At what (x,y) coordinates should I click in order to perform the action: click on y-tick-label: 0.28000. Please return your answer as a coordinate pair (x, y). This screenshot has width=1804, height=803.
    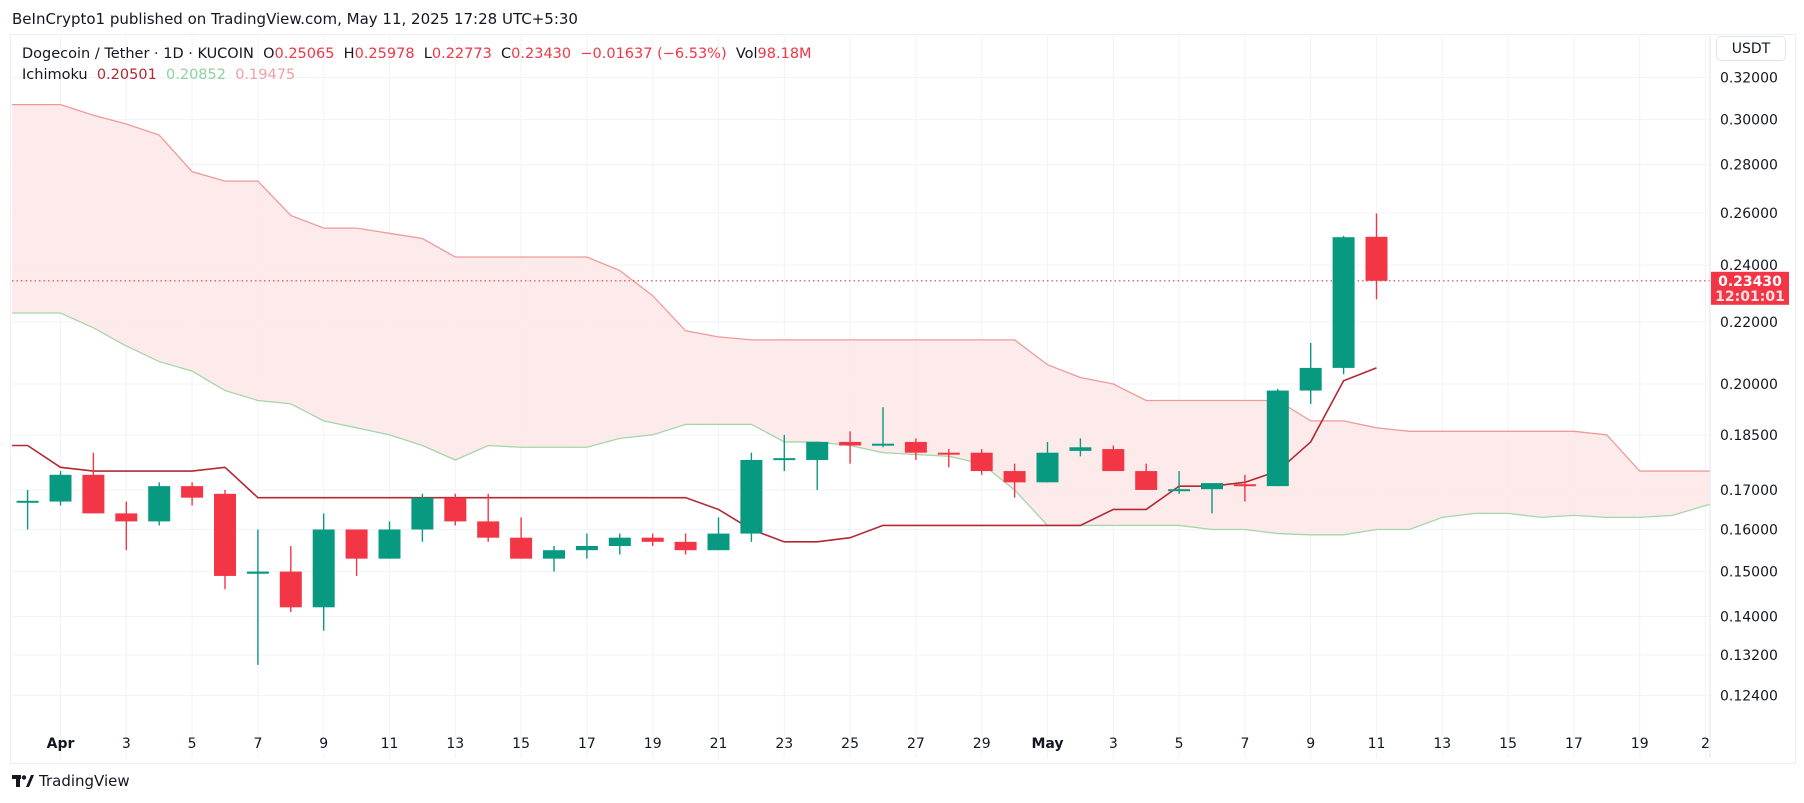
    Looking at the image, I should click on (1749, 166).